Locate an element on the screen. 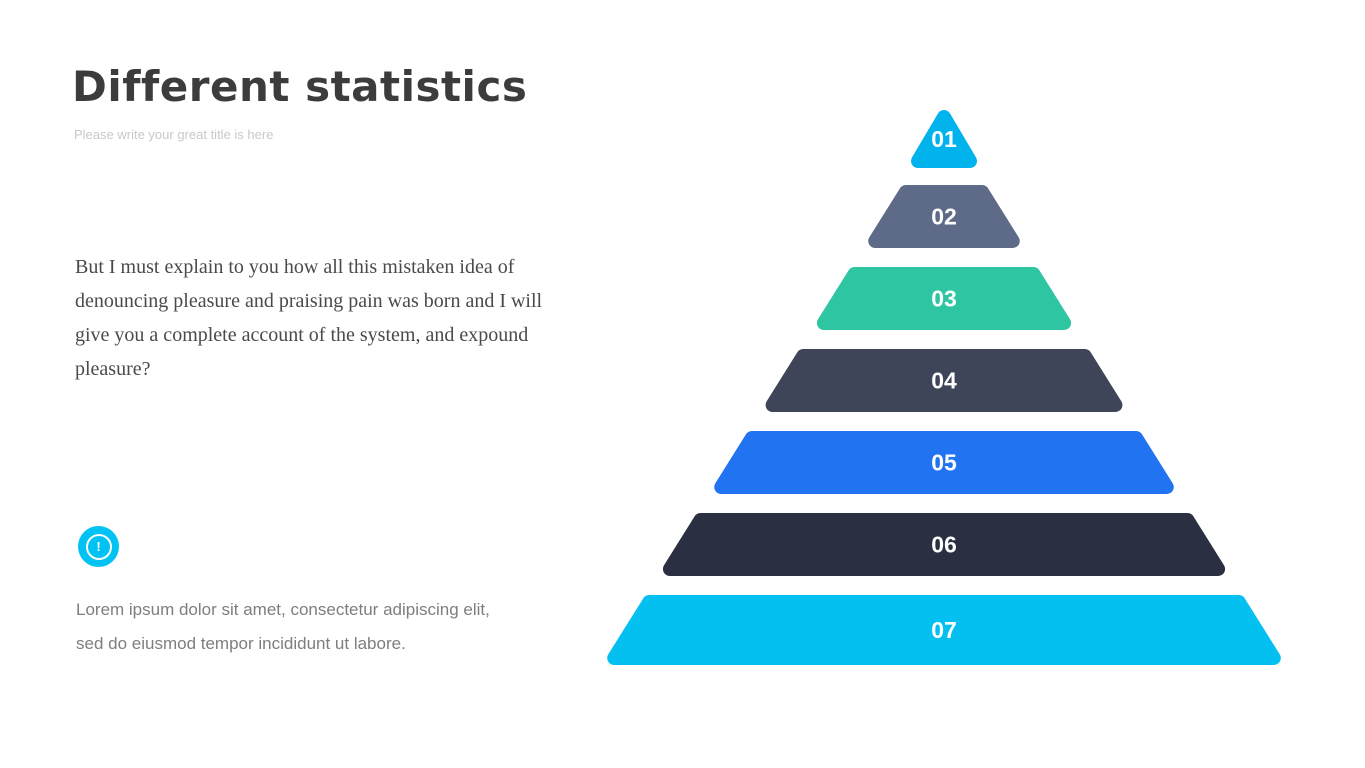 The height and width of the screenshot is (768, 1365). slide-subtitle: Please write your great title is here is located at coordinates (174, 134).